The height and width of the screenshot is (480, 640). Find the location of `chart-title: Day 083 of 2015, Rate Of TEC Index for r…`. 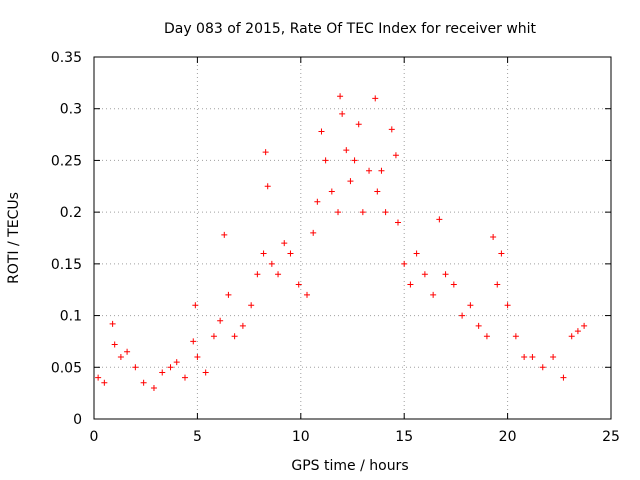

chart-title: Day 083 of 2015, Rate Of TEC Index for r… is located at coordinates (350, 29).